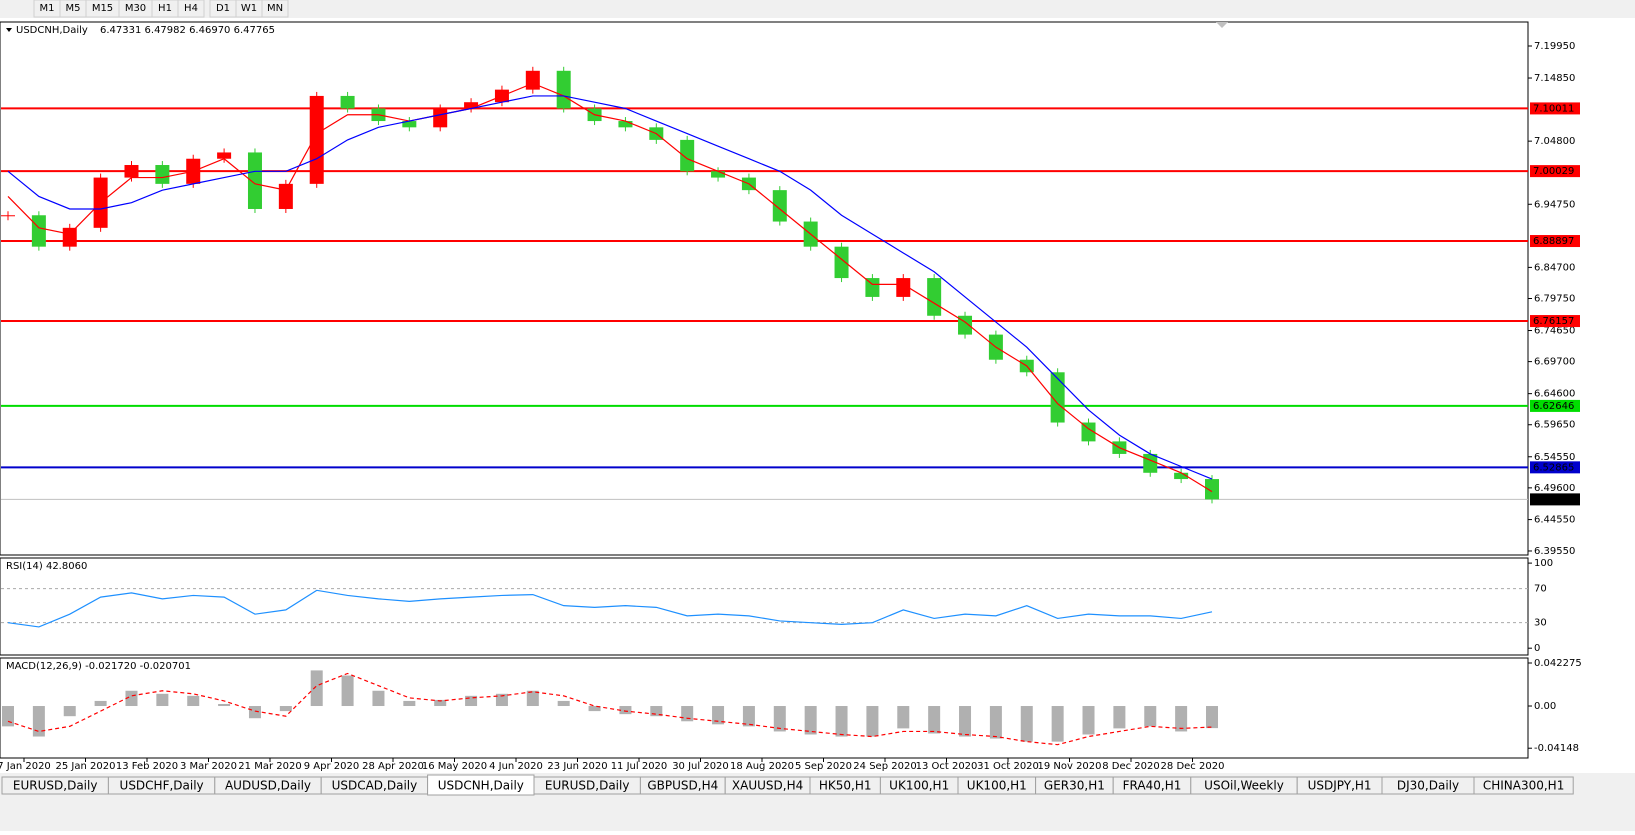  I want to click on level-label: 6.52865, so click(1553, 467).